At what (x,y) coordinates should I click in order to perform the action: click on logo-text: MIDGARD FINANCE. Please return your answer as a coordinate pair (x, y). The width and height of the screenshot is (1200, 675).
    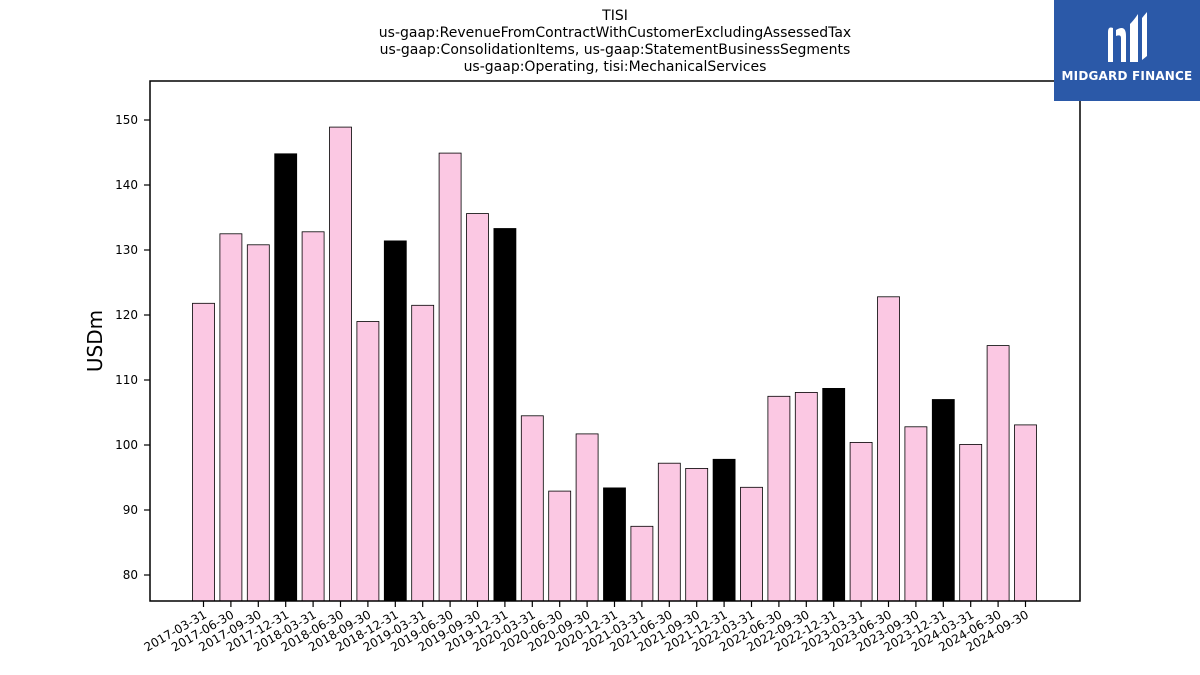
    Looking at the image, I should click on (1127, 76).